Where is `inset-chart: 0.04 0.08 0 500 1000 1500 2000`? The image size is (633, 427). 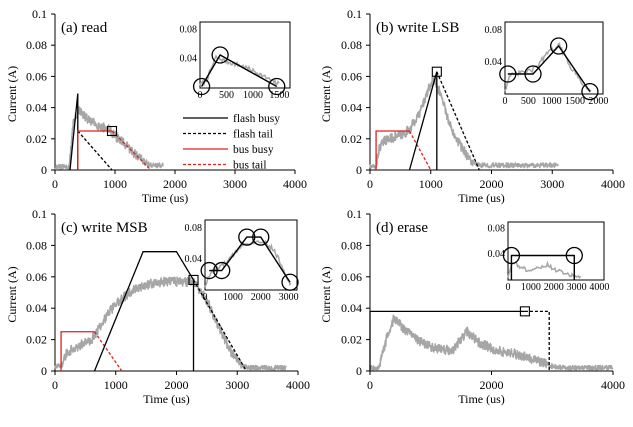
inset-chart: 0.04 0.08 0 500 1000 1500 2000 is located at coordinates (546, 64).